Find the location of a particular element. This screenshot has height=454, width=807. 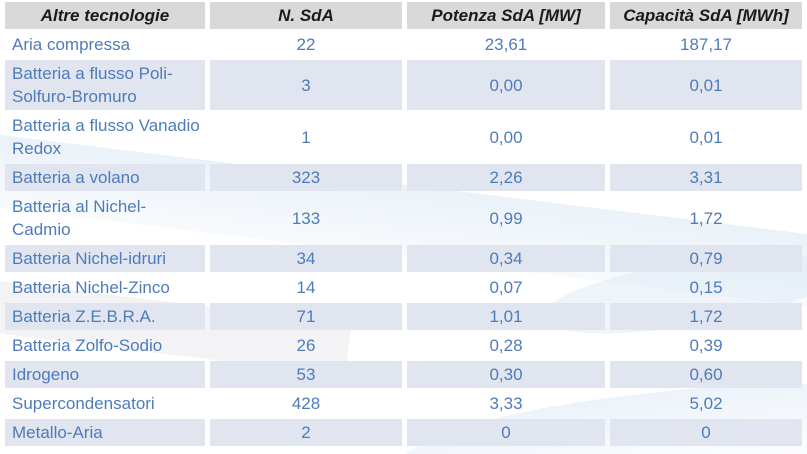

capacita-sda-cell: 187,17 is located at coordinates (706, 44).